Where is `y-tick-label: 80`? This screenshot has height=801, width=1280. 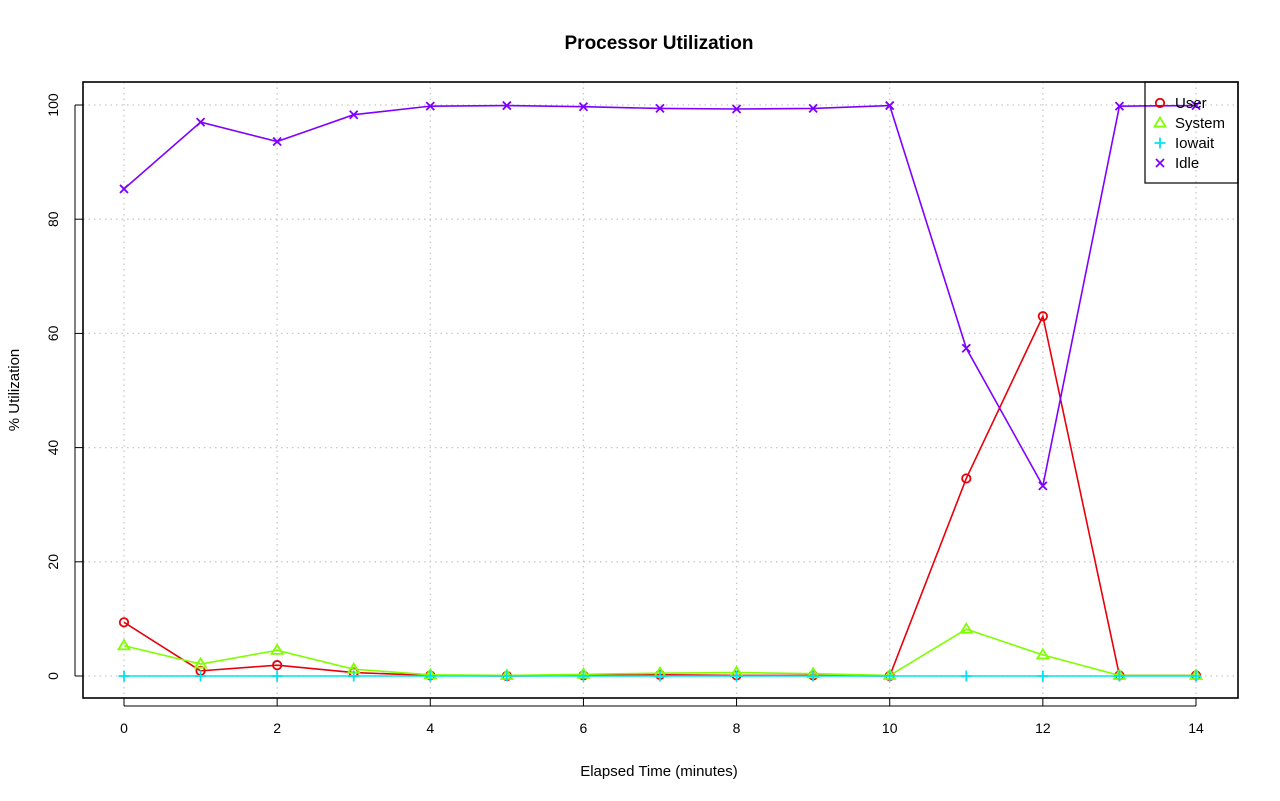
y-tick-label: 80 is located at coordinates (53, 219).